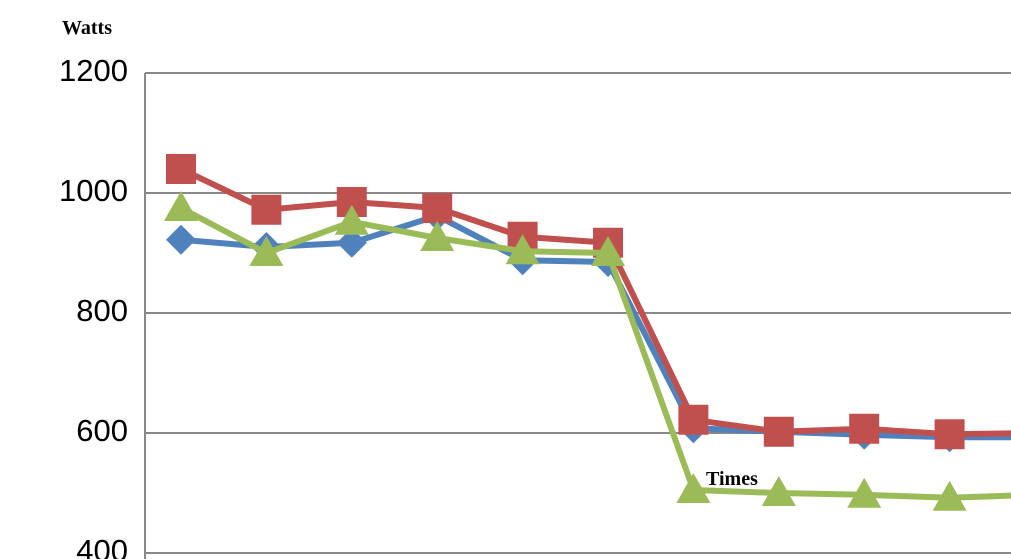 The height and width of the screenshot is (559, 1011). Describe the element at coordinates (732, 479) in the screenshot. I see `x-axis-label: Times` at that location.